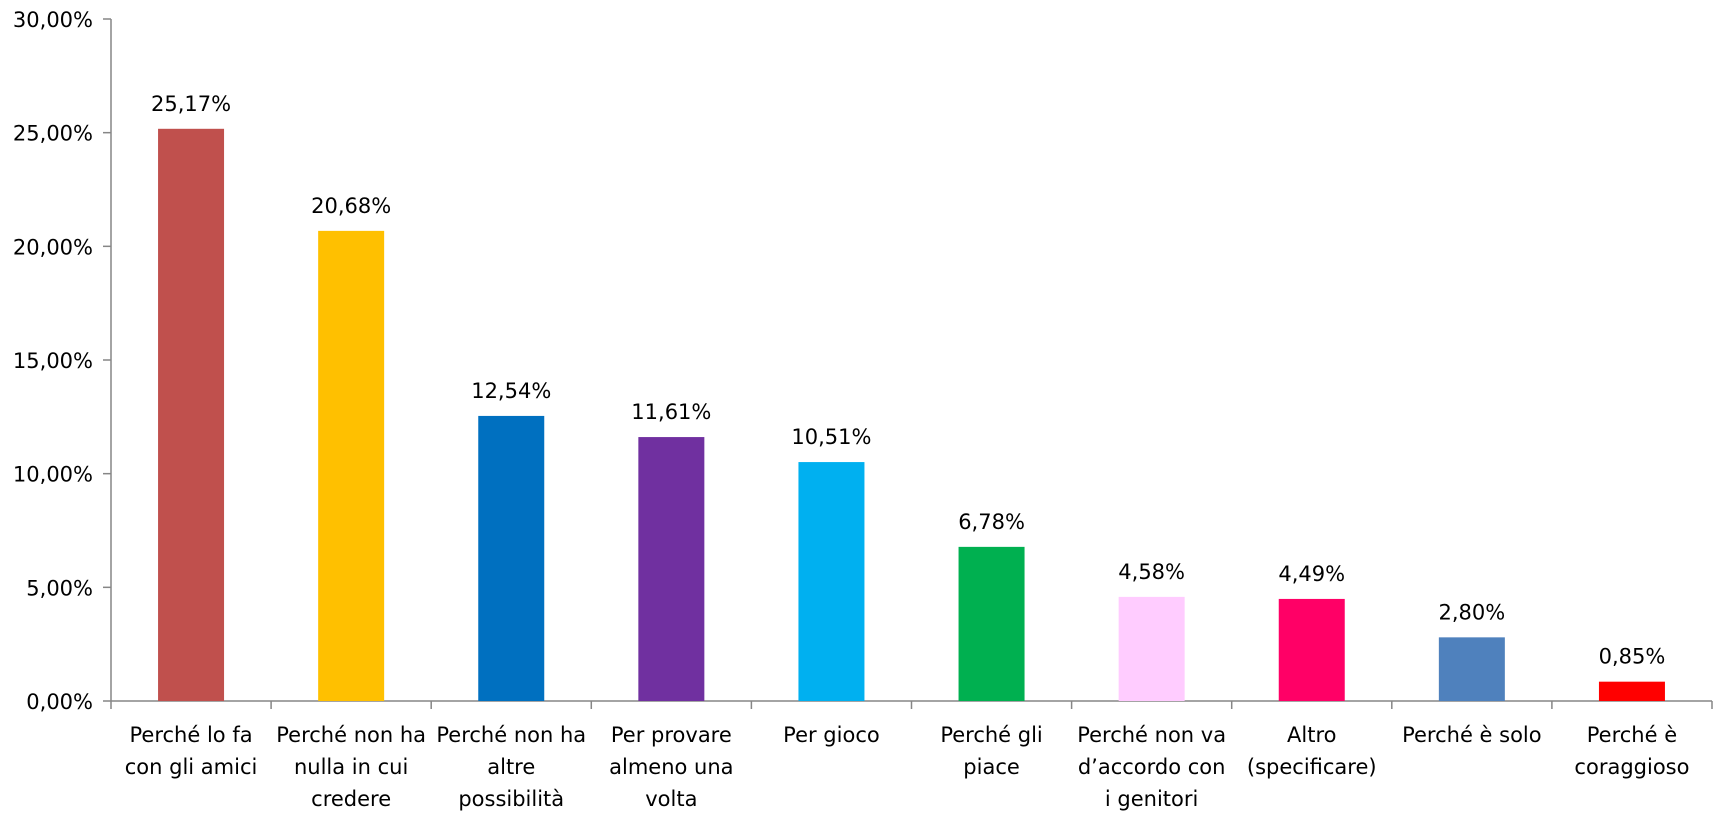  Describe the element at coordinates (53, 20) in the screenshot. I see `y-tick-label: 30,00%` at that location.